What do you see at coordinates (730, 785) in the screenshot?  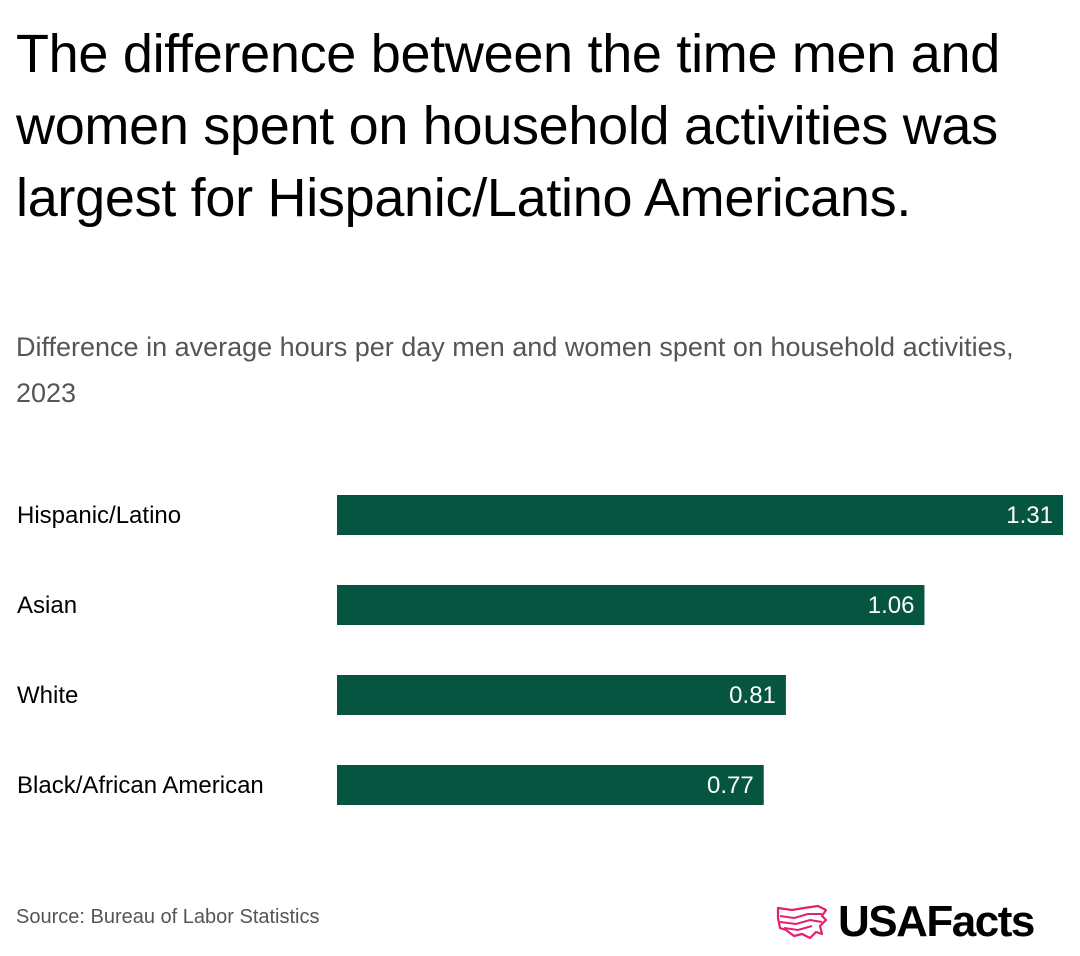 I see `value-label: 0.77` at bounding box center [730, 785].